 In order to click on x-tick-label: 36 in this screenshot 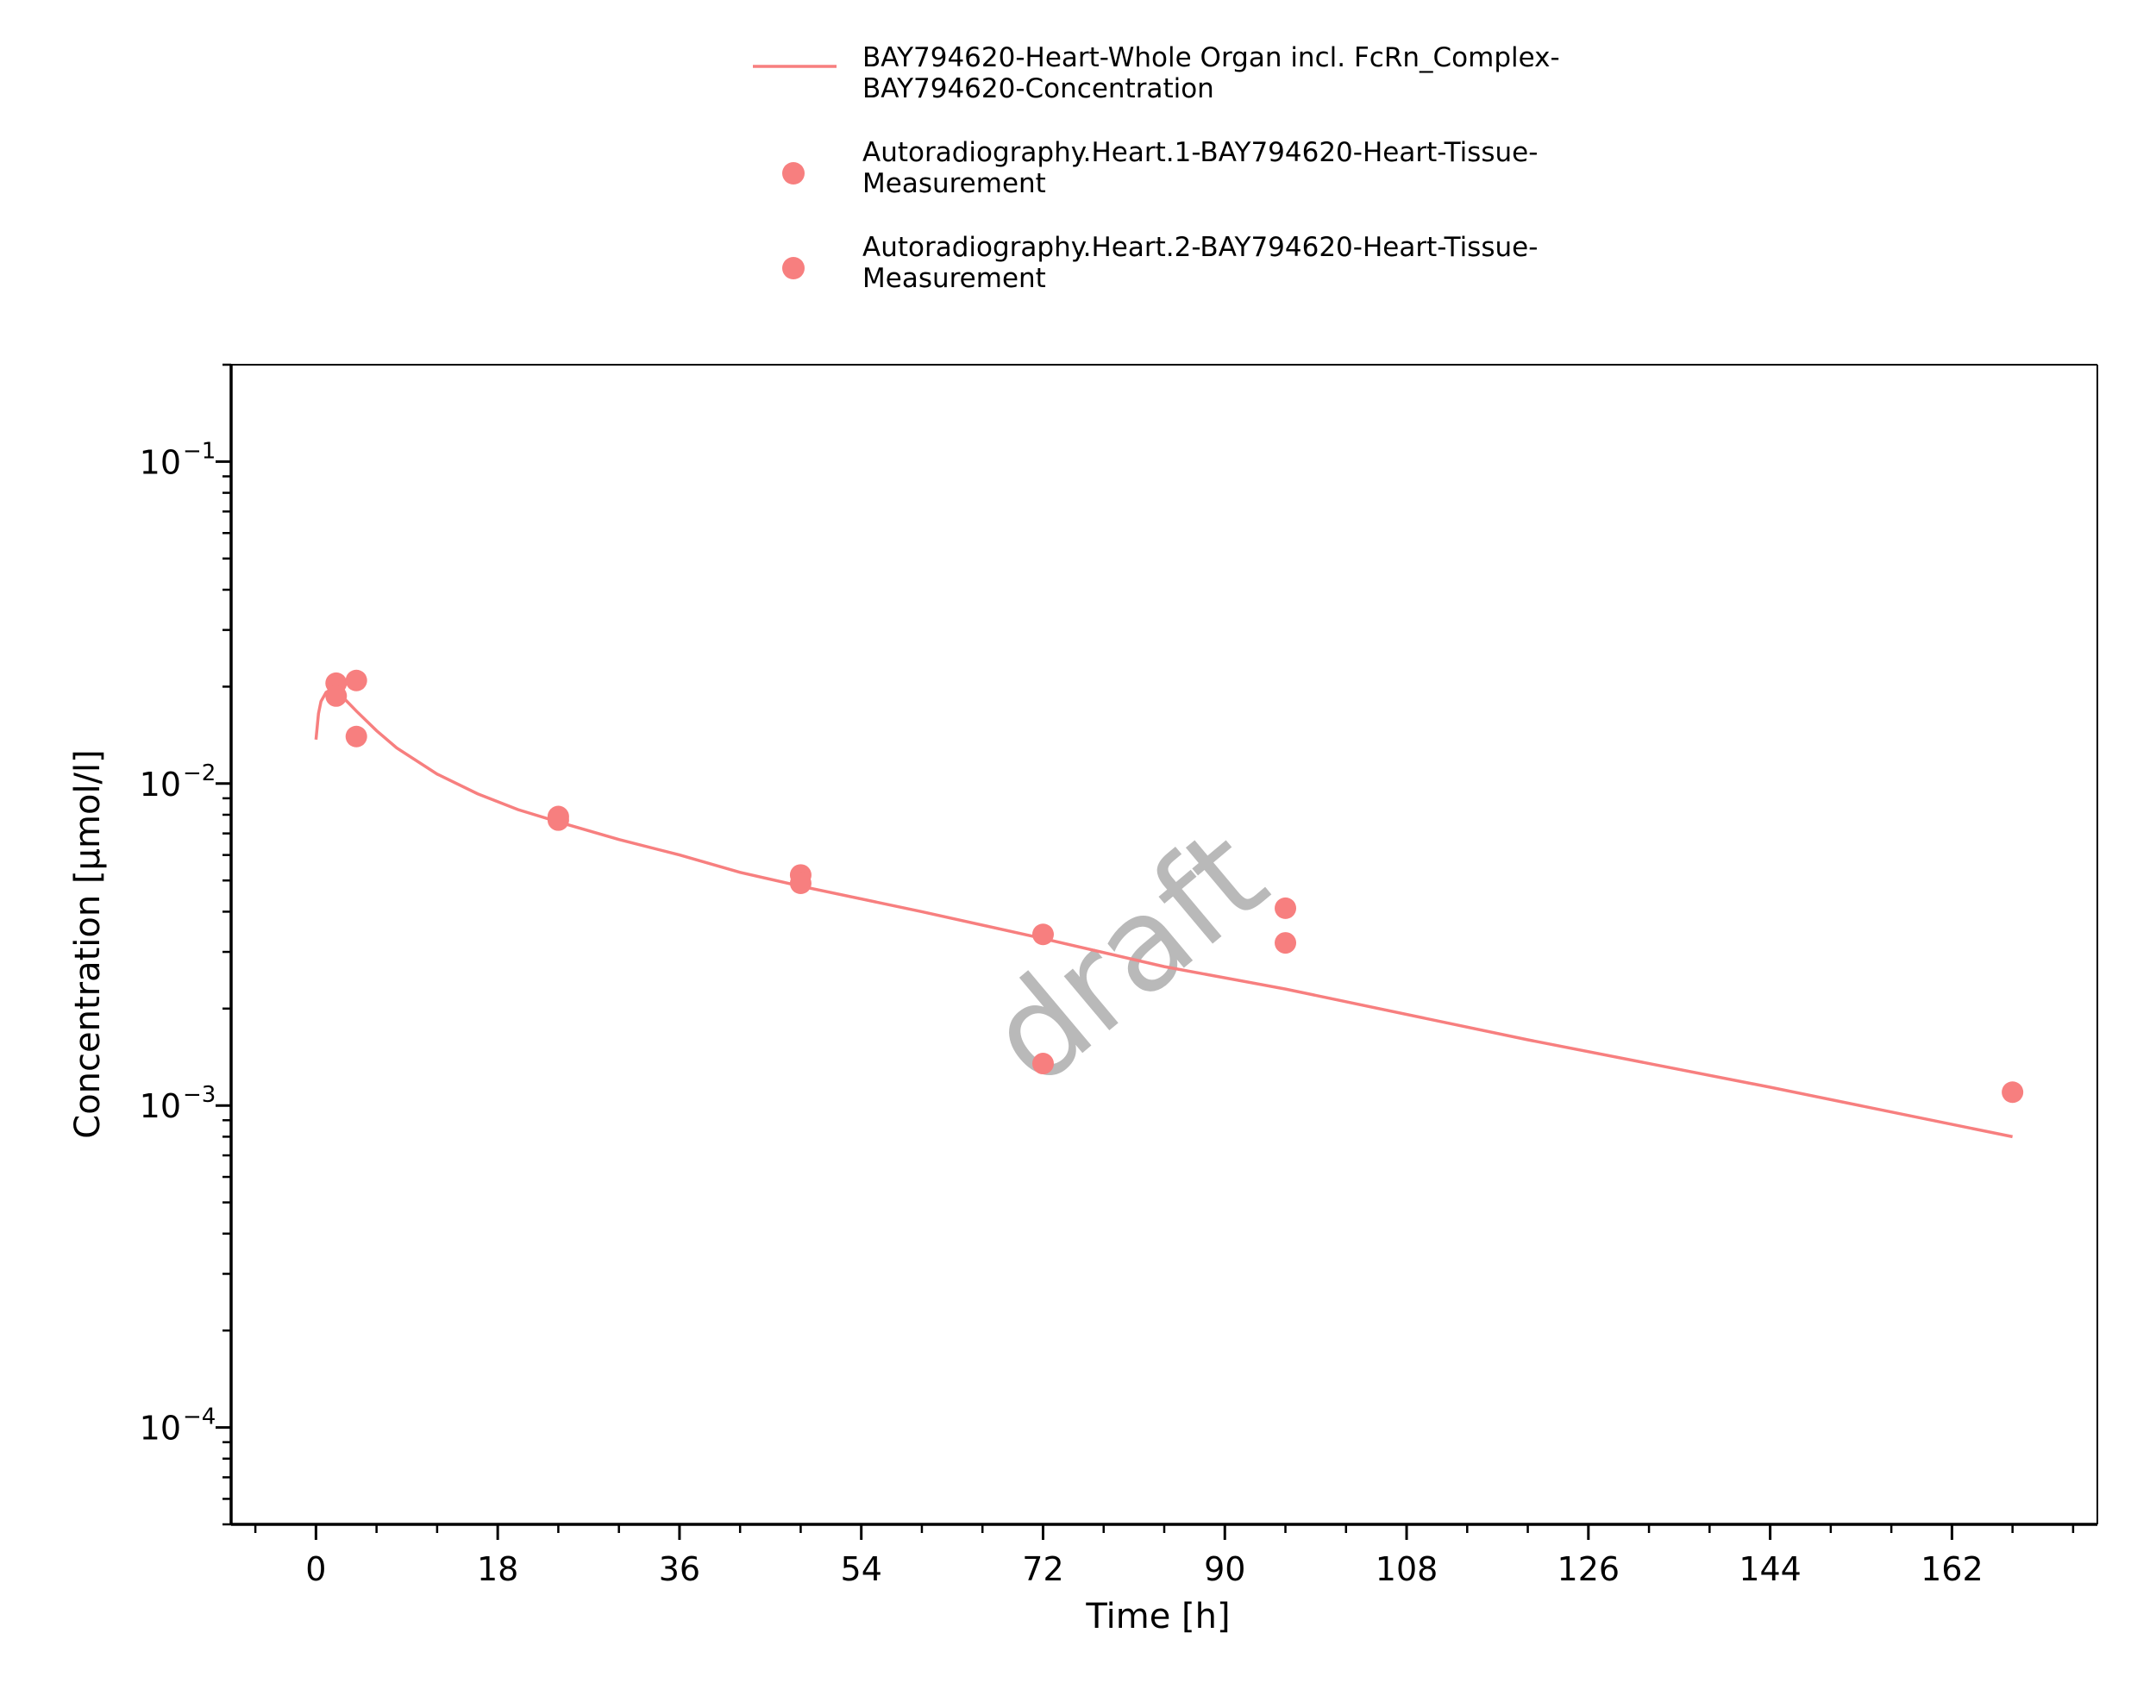, I will do `click(679, 1569)`.